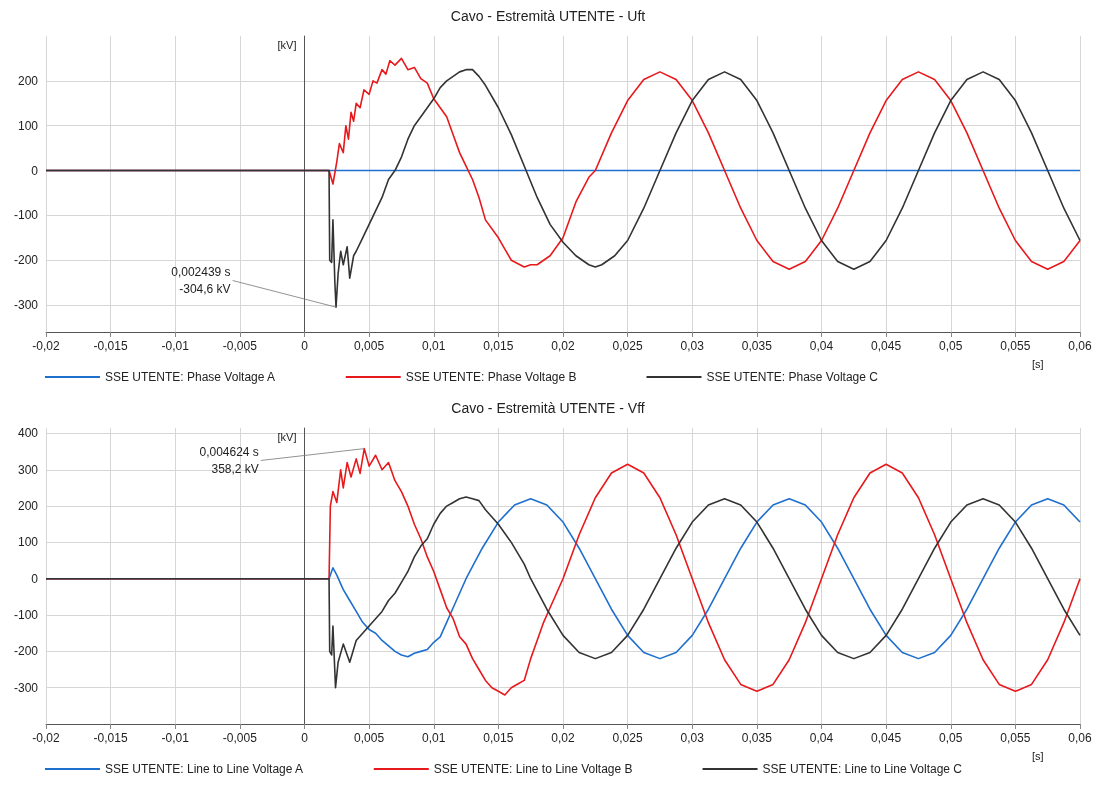  Describe the element at coordinates (862, 769) in the screenshot. I see `legend-label: SSE UTENTE: Line to Line Voltage C` at that location.